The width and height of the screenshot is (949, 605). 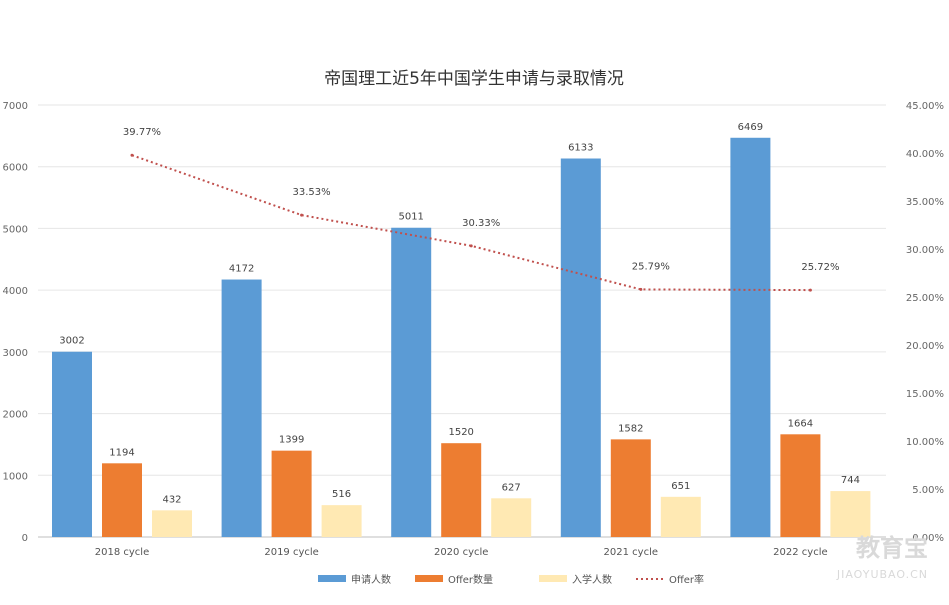 I want to click on bar-data-label: 4172, so click(x=241, y=269).